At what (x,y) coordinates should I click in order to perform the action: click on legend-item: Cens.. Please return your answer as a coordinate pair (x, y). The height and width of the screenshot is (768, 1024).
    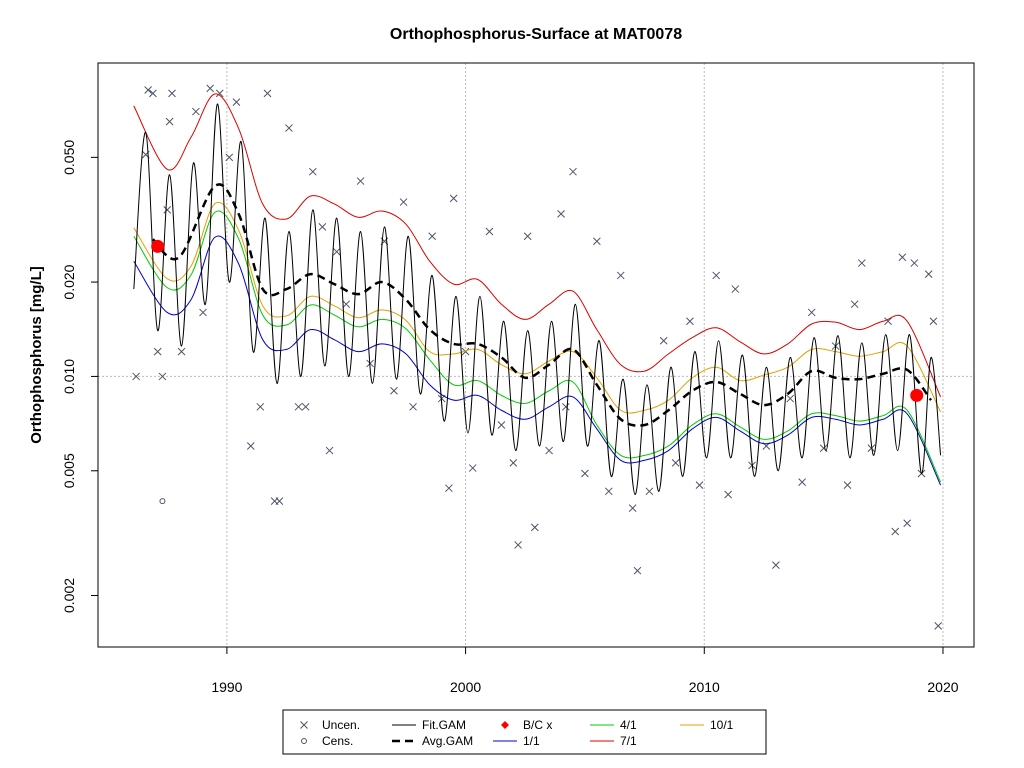
    Looking at the image, I should click on (327, 741).